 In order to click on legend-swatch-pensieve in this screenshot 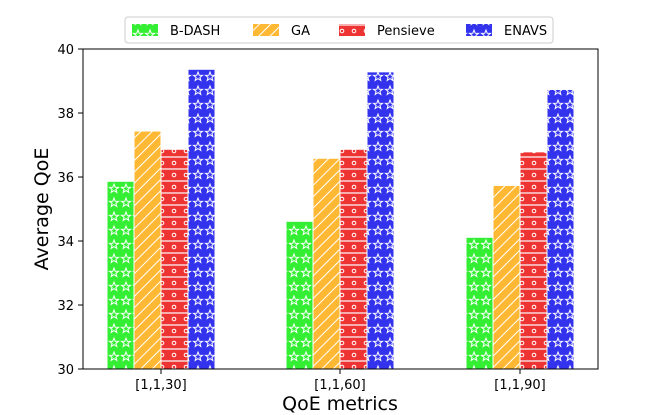, I will do `click(352, 30)`.